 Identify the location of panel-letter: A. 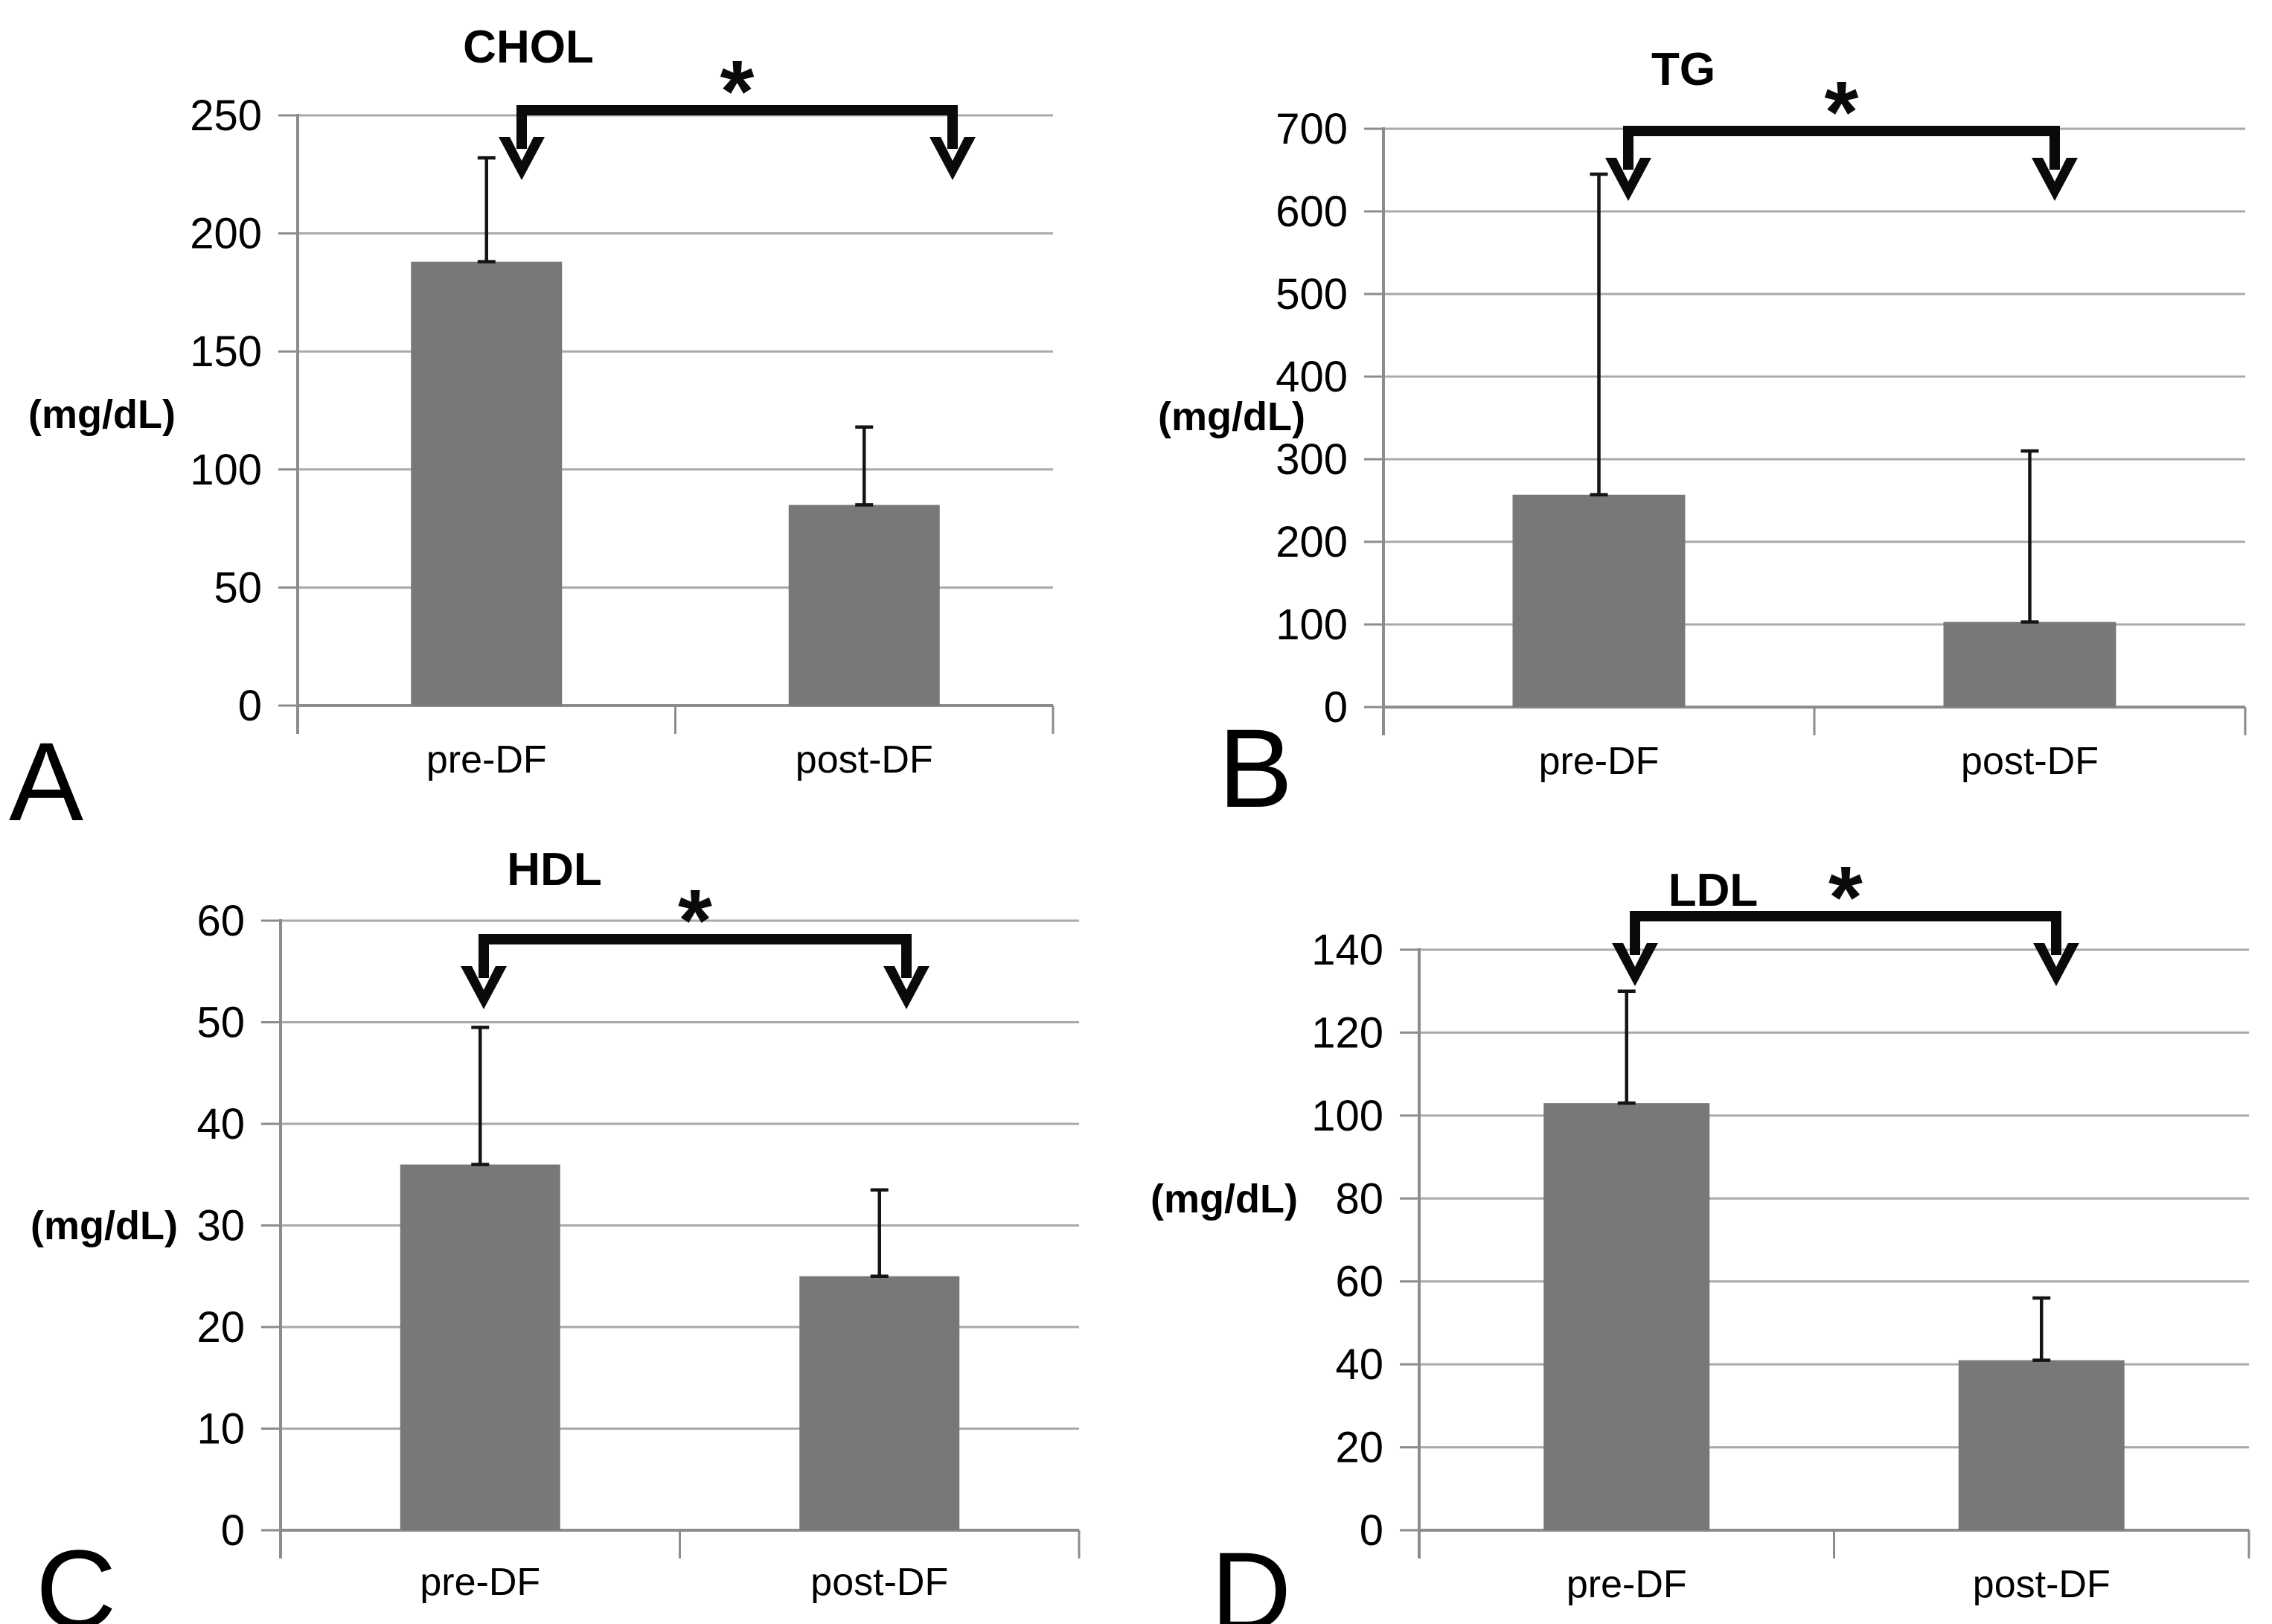
(46, 782).